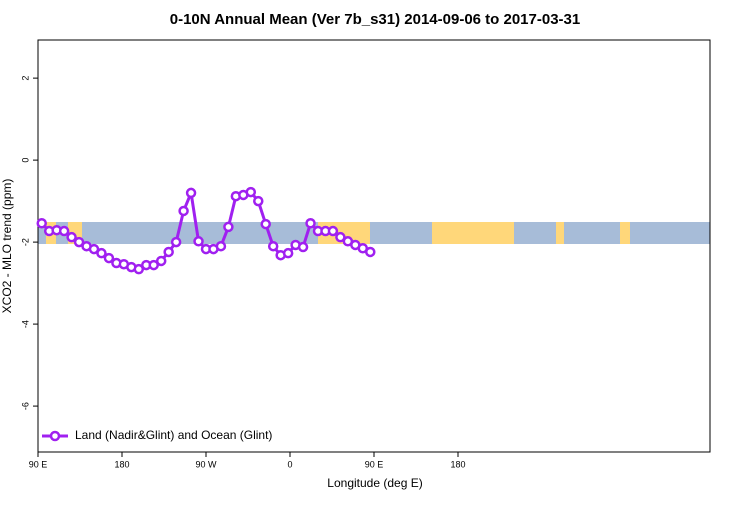  Describe the element at coordinates (25, 324) in the screenshot. I see `y-tick-label: -4` at that location.